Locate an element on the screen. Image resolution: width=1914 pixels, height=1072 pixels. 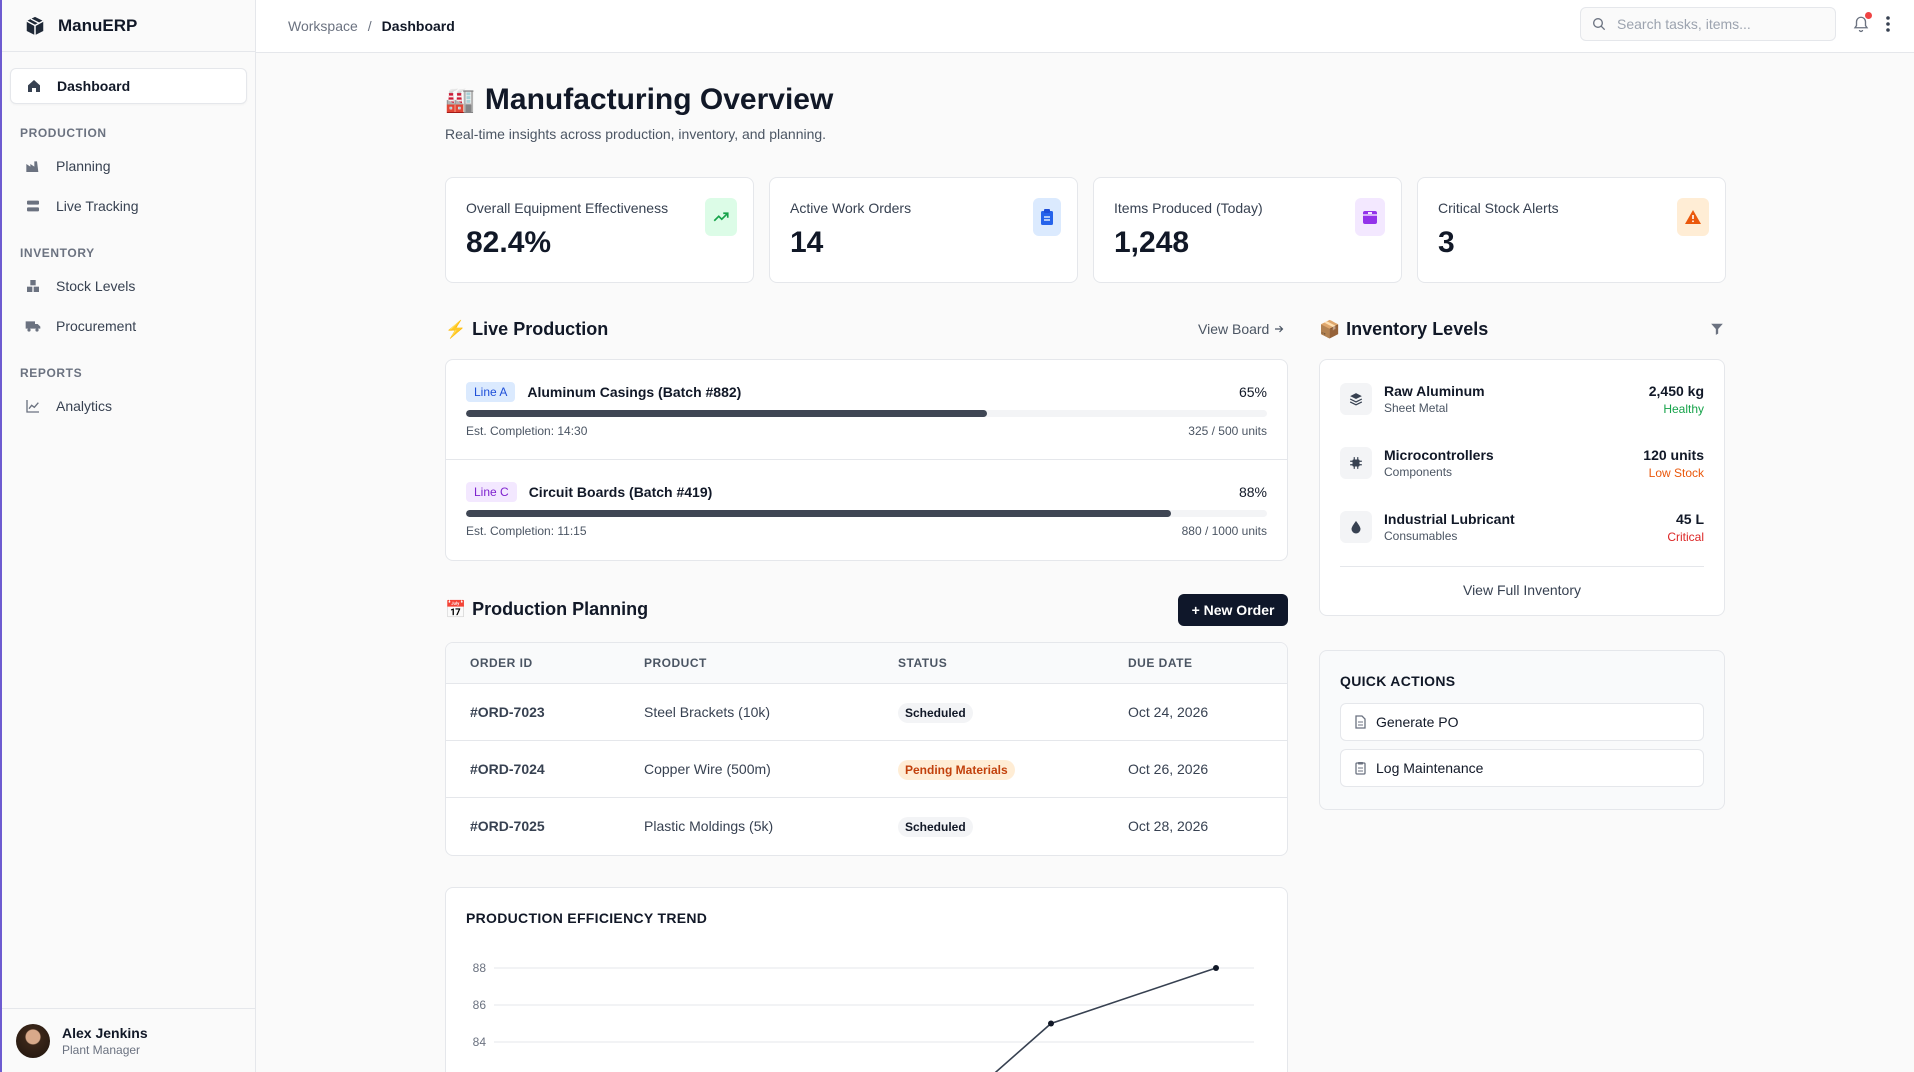
y-tick-label: 84 is located at coordinates (480, 1042).